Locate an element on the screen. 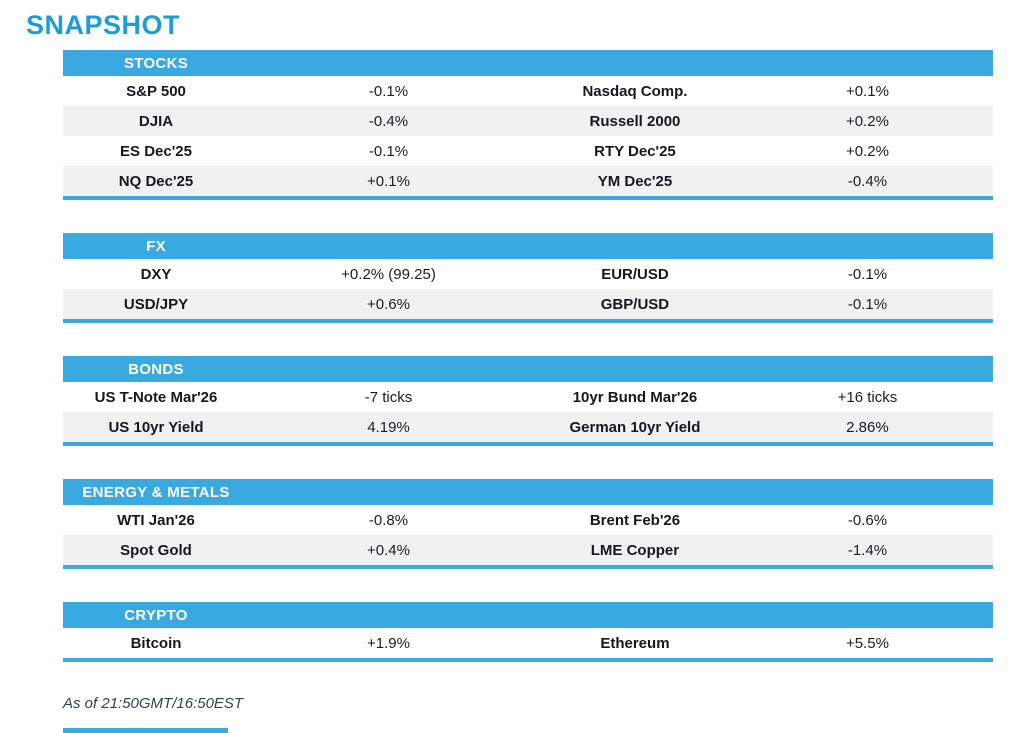 The image size is (1027, 733). section-crypto: CRYPTO Bitcoin +1.9% Ethereum +5.5% is located at coordinates (528, 632).